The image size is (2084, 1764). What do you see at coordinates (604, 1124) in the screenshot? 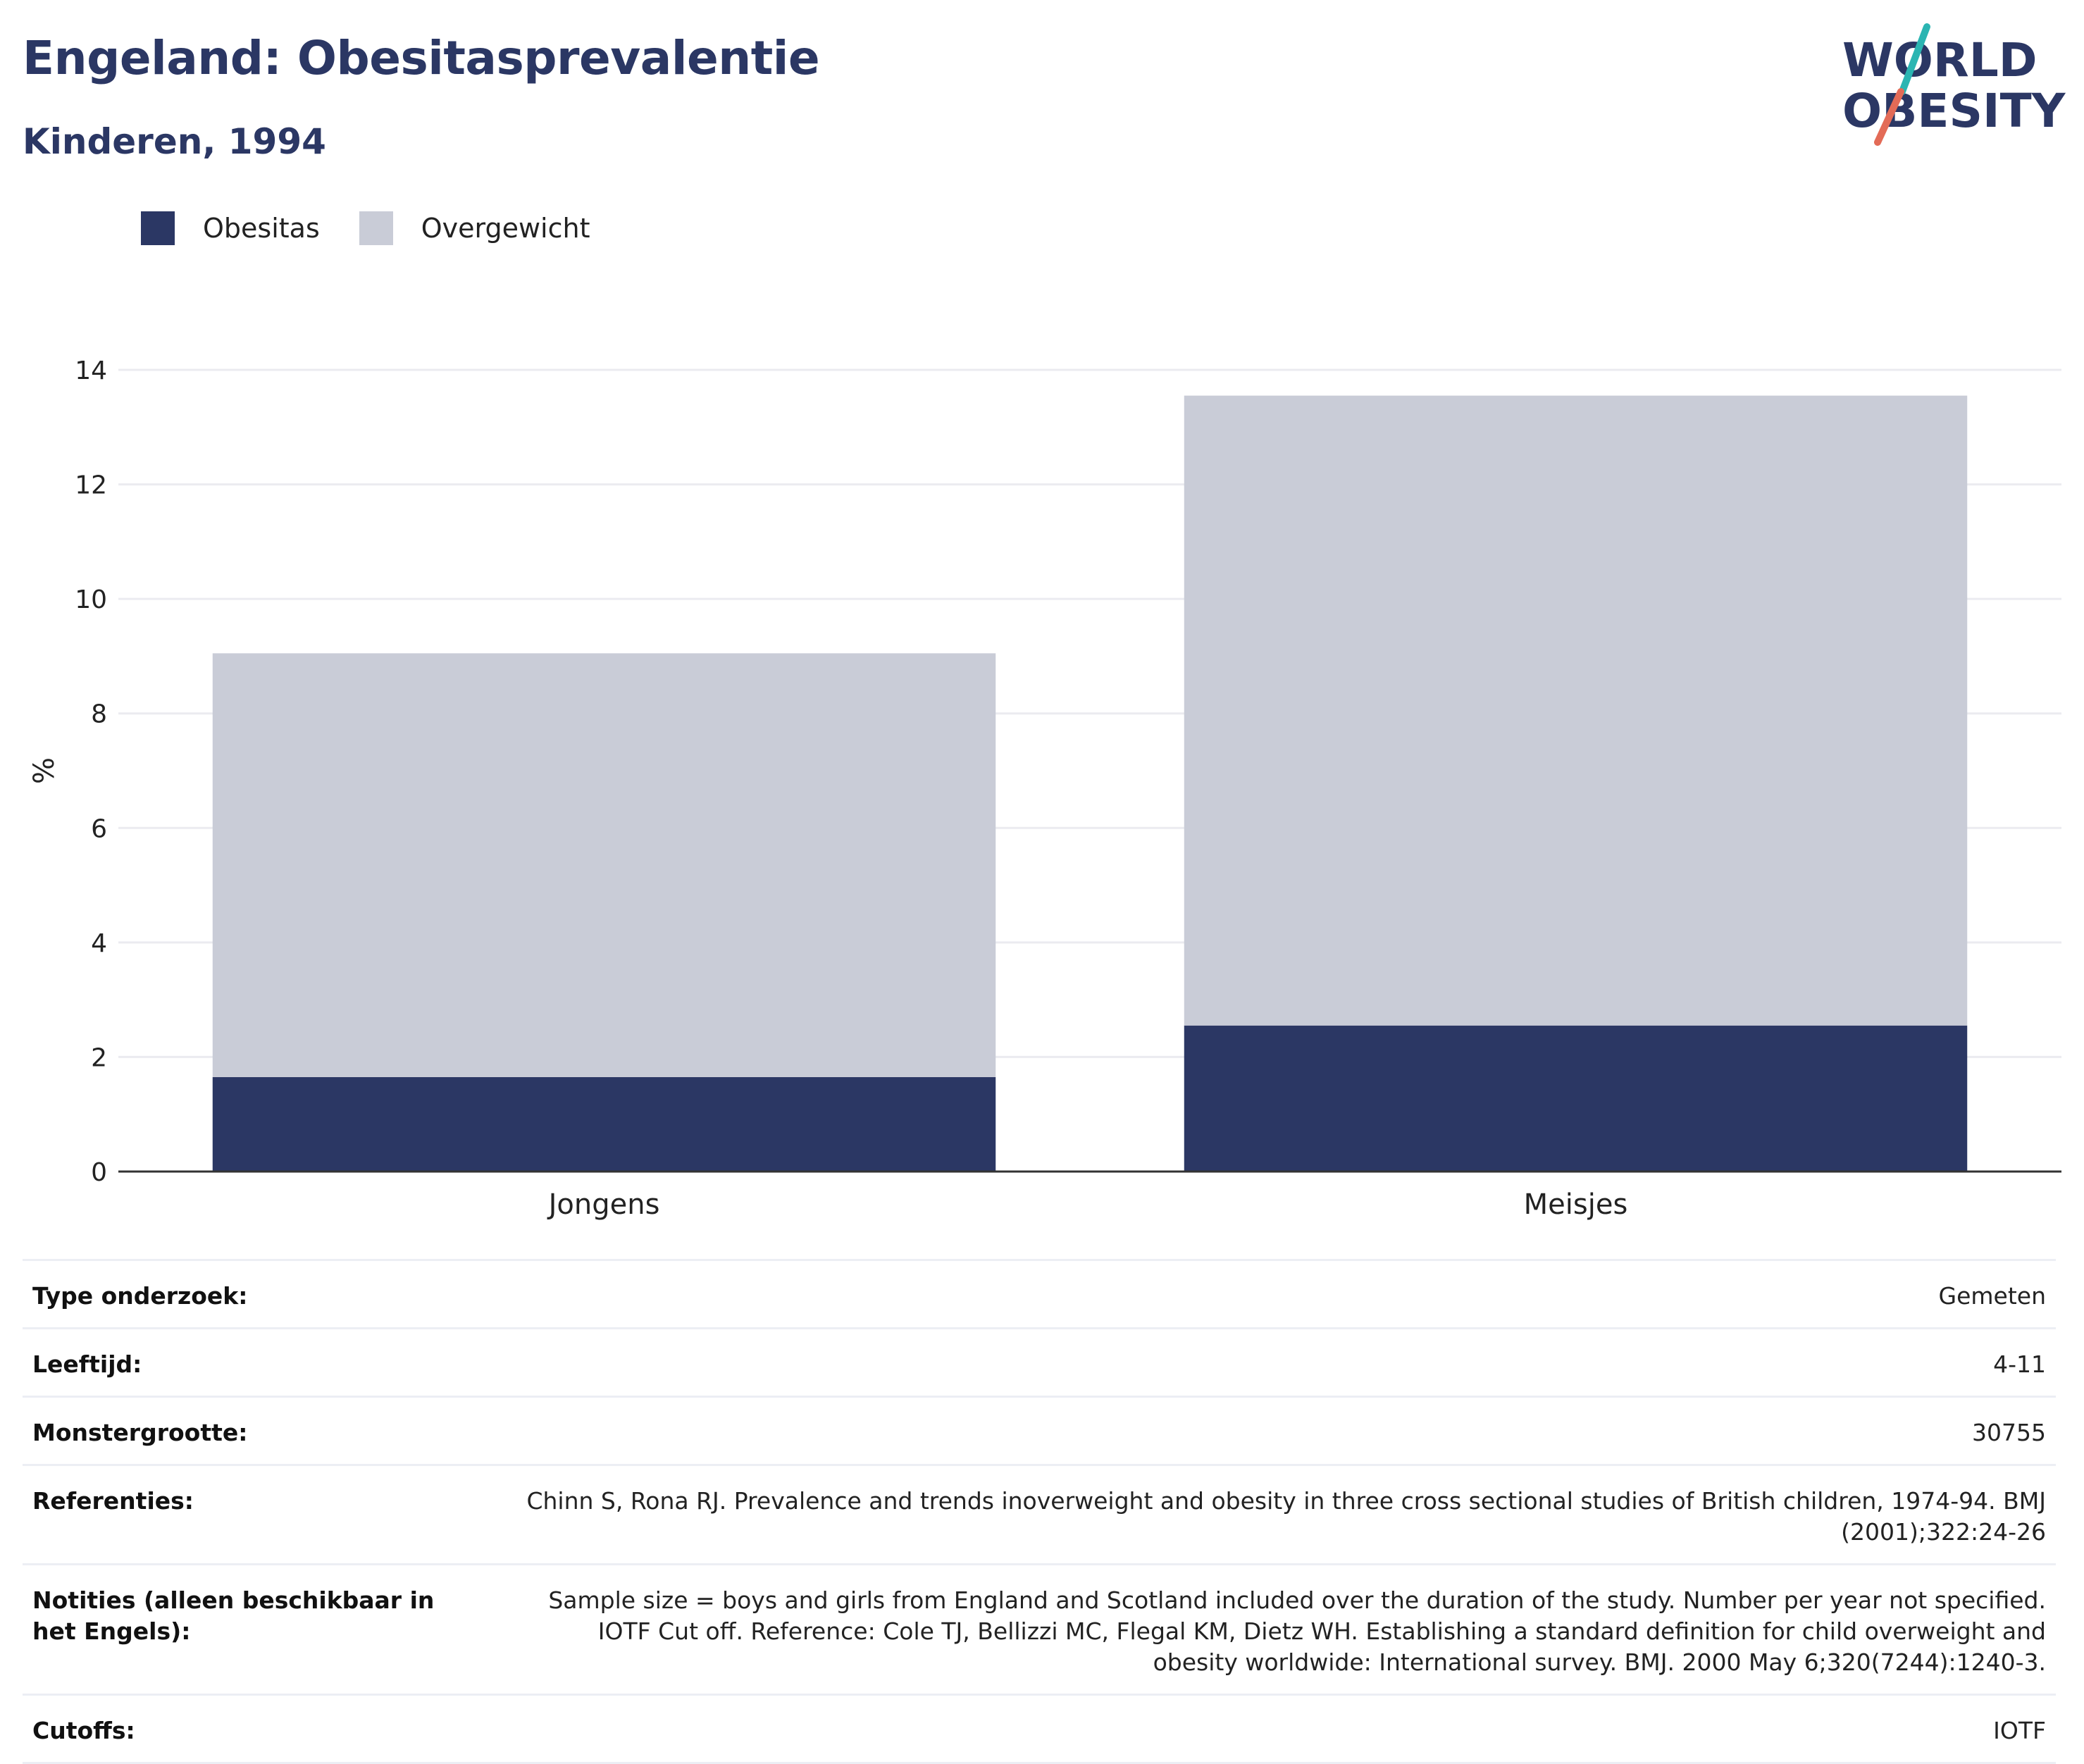
I see `bar-obesitas-jongens` at bounding box center [604, 1124].